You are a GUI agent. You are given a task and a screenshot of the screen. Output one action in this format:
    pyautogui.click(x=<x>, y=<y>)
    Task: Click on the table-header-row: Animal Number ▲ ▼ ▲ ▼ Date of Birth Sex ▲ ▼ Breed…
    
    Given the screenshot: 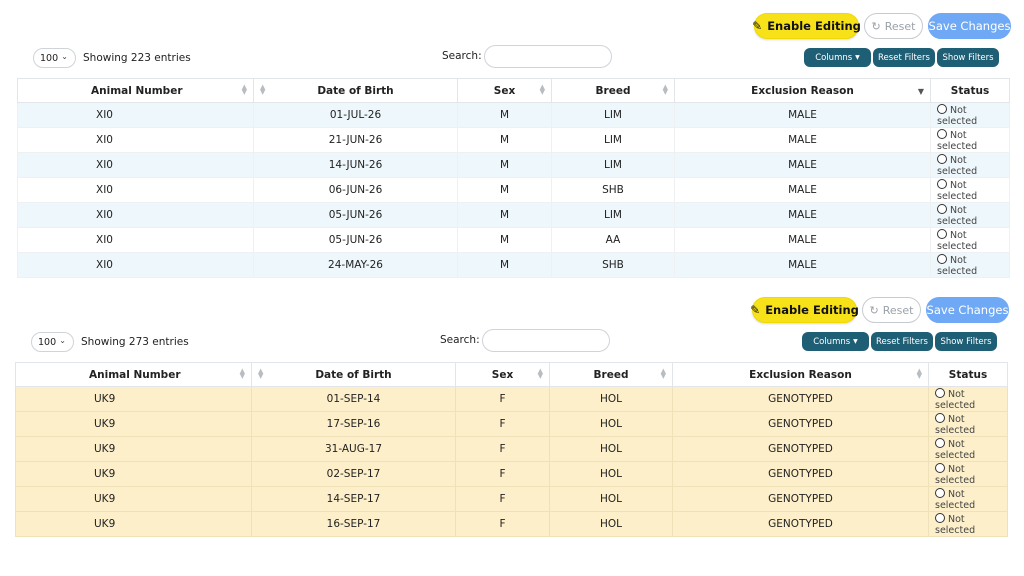 What is the action you would take?
    pyautogui.click(x=511, y=374)
    